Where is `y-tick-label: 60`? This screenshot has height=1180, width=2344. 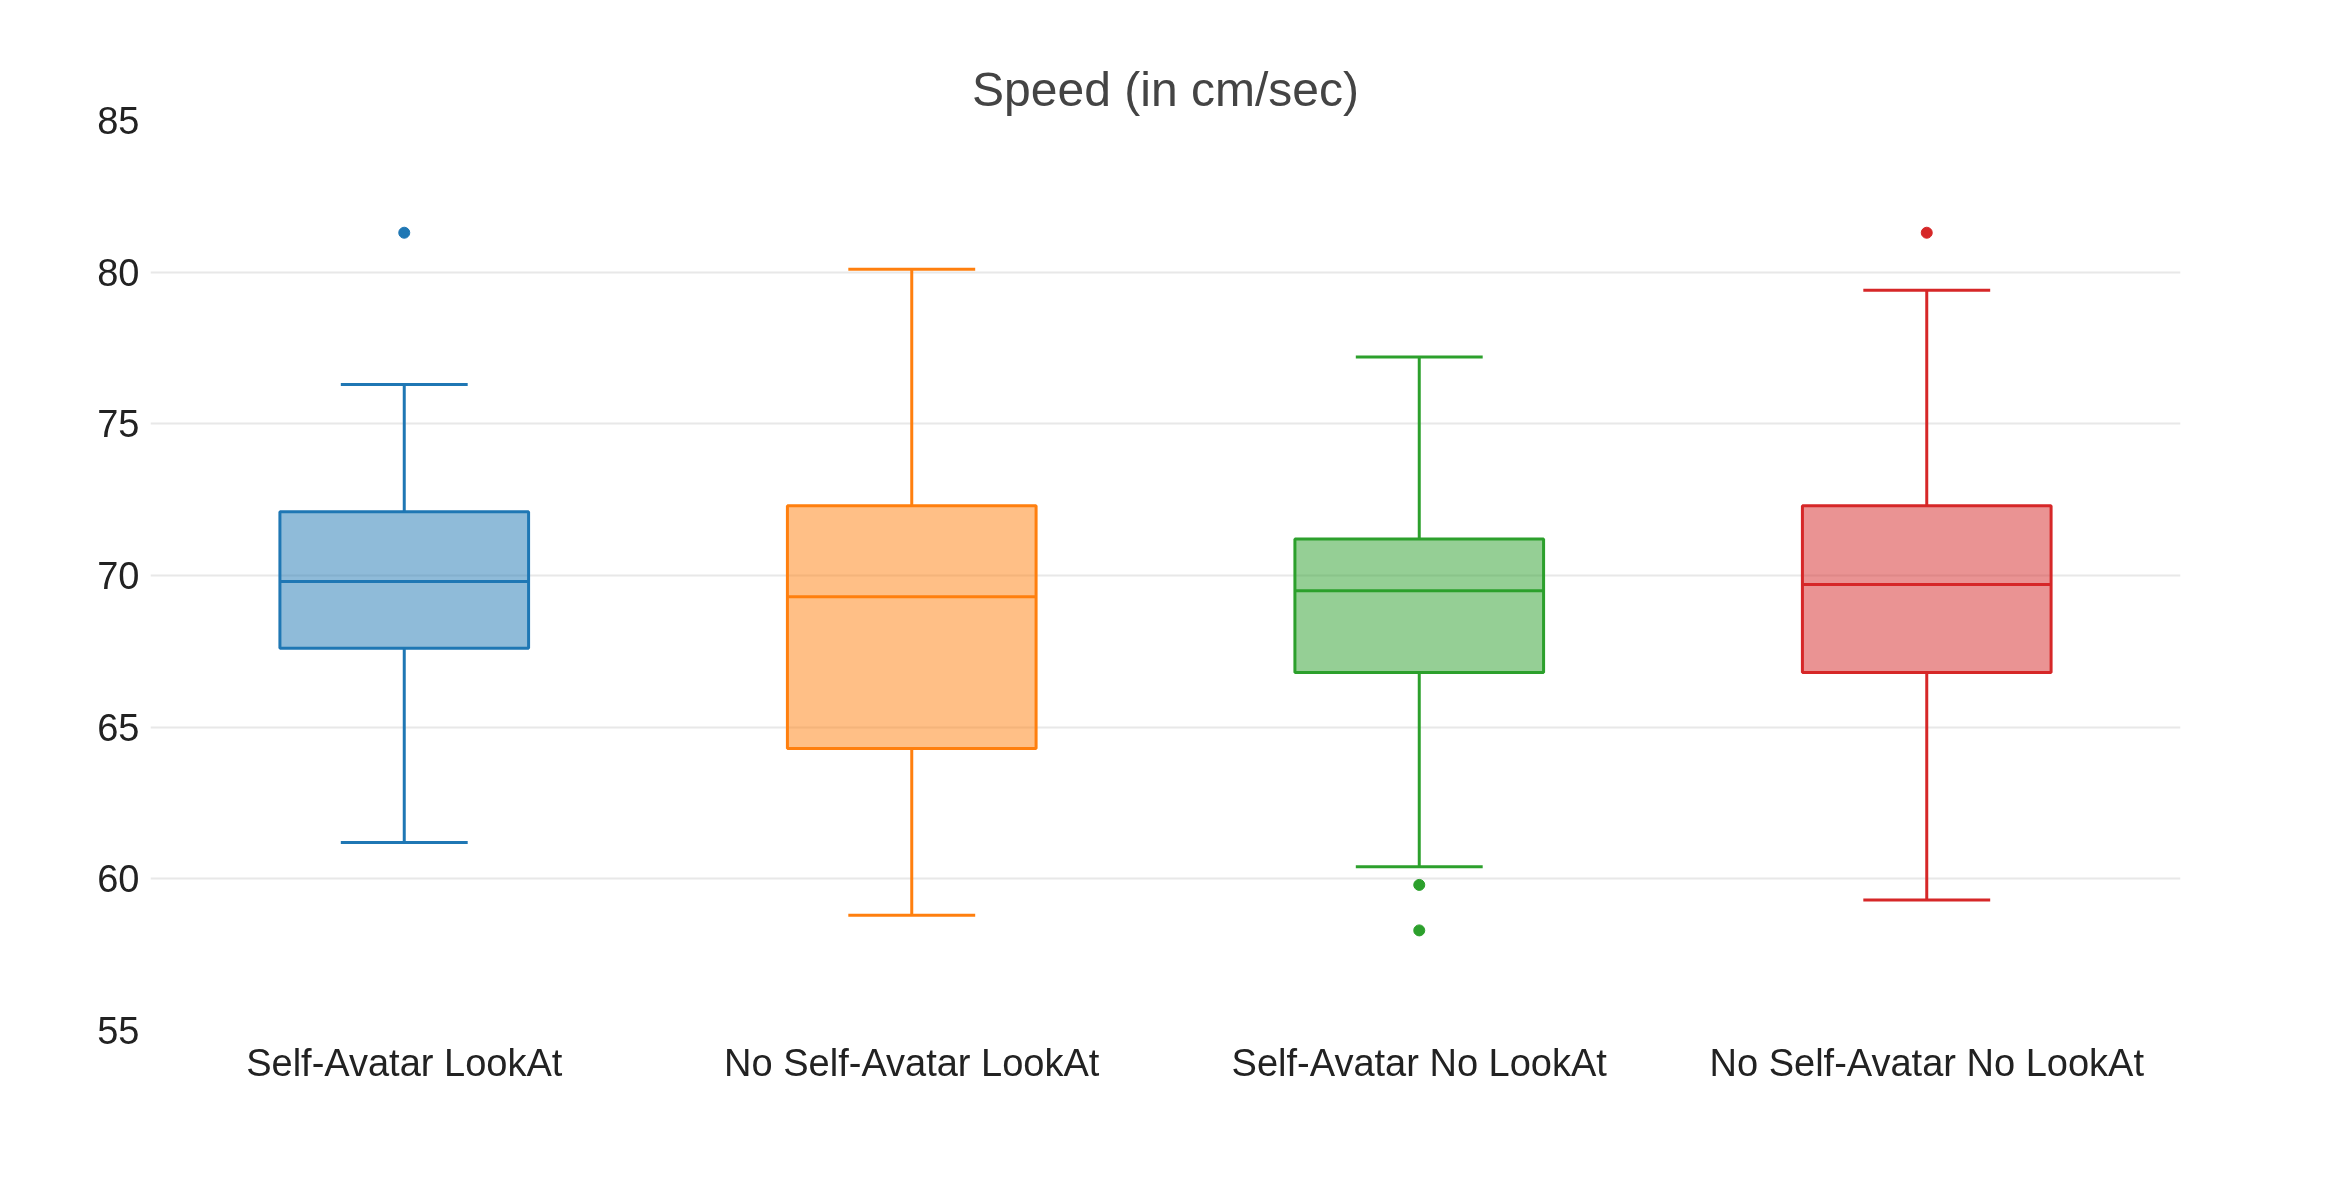
y-tick-label: 60 is located at coordinates (118, 879).